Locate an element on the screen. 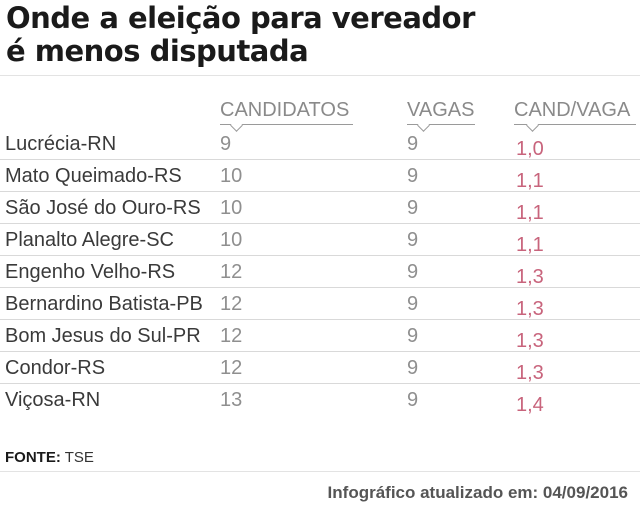  table-row: Planalto Alegre-SC 10 9 1,1 is located at coordinates (320, 240).